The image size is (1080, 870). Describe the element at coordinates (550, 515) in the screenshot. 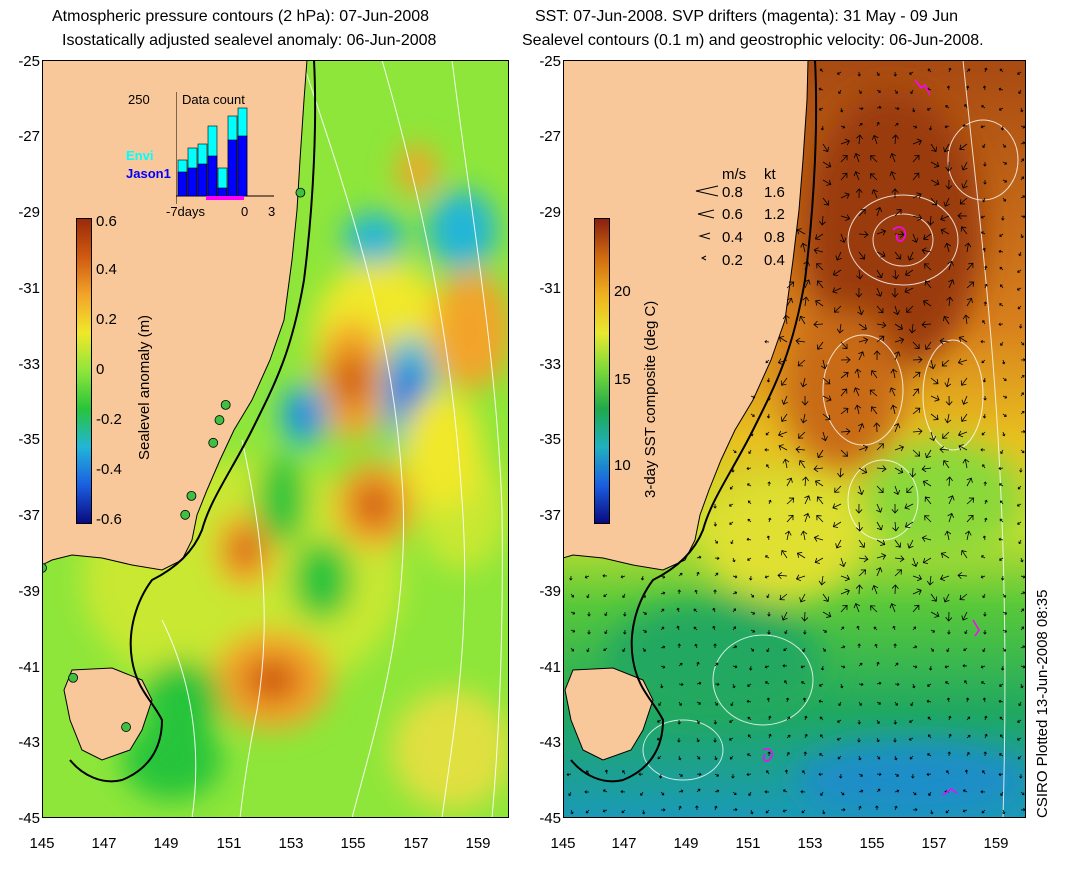

I see `right-y-tick: -37` at that location.